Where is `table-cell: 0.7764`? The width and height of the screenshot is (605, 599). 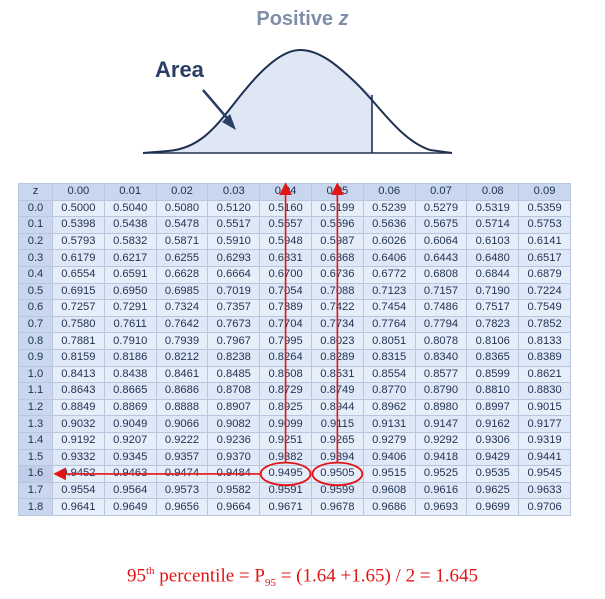 table-cell: 0.7764 is located at coordinates (389, 324).